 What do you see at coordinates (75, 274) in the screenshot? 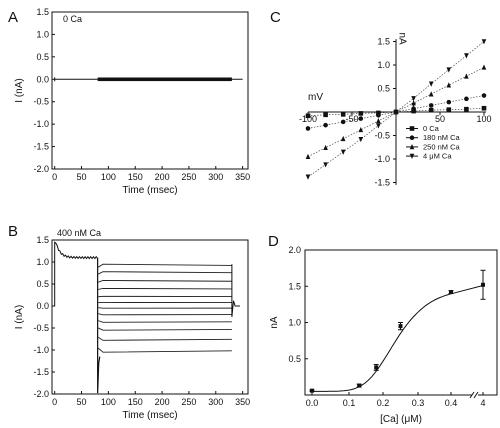
I see `prepulse-trace` at bounding box center [75, 274].